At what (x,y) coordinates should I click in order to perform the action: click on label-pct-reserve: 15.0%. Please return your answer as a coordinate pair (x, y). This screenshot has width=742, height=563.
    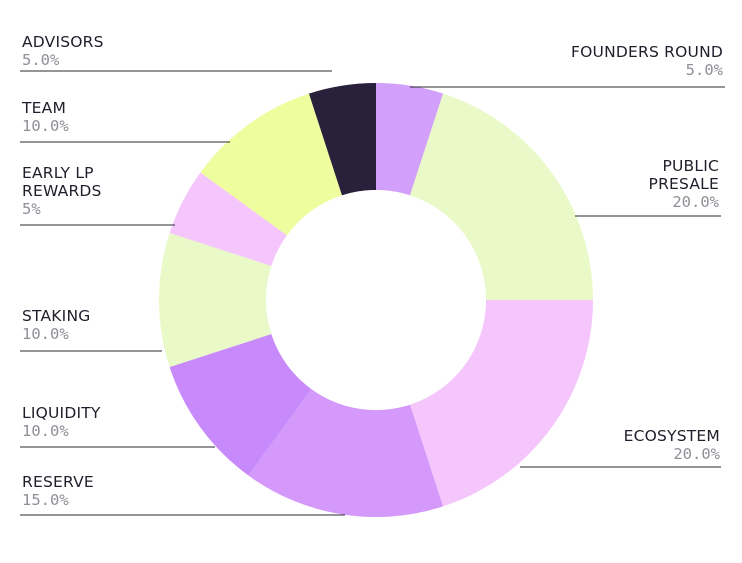
    Looking at the image, I should click on (45, 500).